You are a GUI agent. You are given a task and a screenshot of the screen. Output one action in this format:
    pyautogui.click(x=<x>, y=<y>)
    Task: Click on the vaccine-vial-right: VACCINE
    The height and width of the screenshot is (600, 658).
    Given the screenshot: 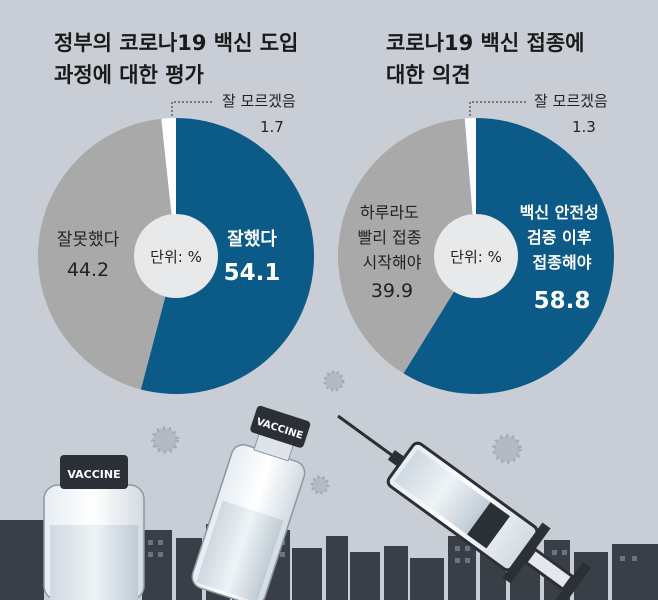 What is the action you would take?
    pyautogui.click(x=251, y=502)
    